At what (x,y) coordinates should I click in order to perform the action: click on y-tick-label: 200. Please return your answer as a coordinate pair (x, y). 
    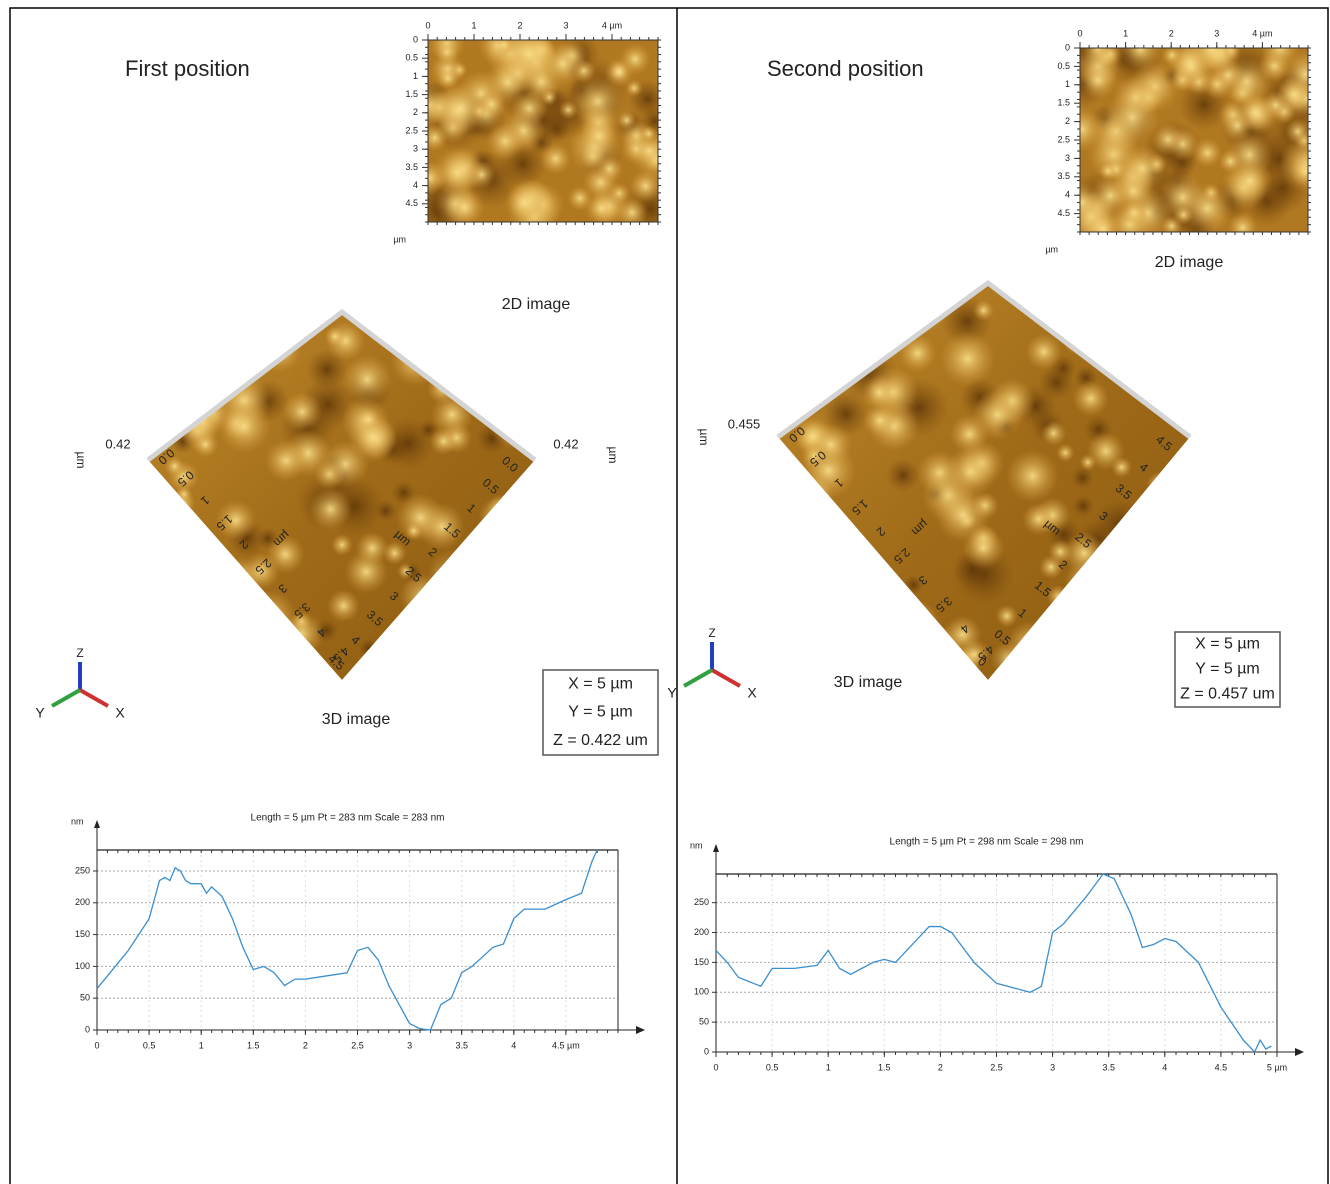
    Looking at the image, I should click on (701, 932).